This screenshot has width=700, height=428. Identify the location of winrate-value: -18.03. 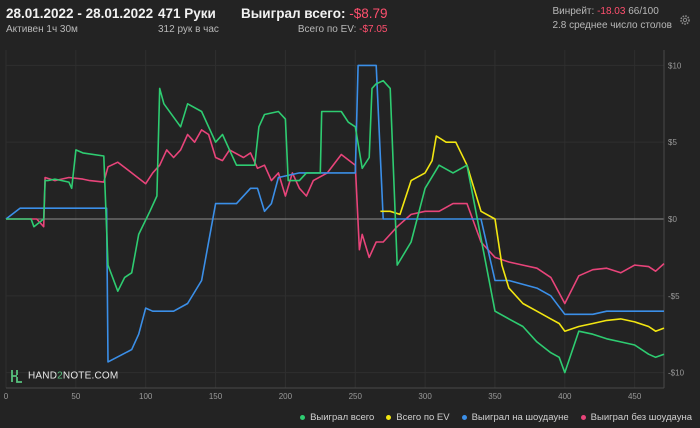
(611, 11).